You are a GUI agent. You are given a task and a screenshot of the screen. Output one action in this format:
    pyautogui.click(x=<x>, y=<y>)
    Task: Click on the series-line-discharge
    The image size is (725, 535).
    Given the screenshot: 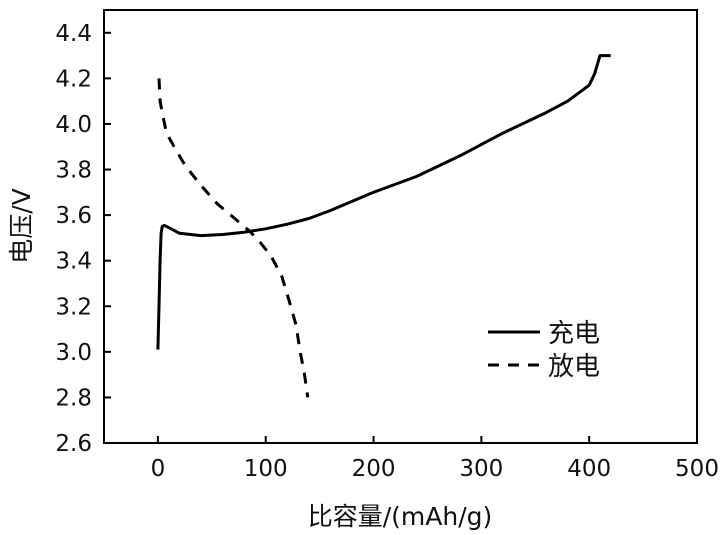 What is the action you would take?
    pyautogui.click(x=233, y=238)
    